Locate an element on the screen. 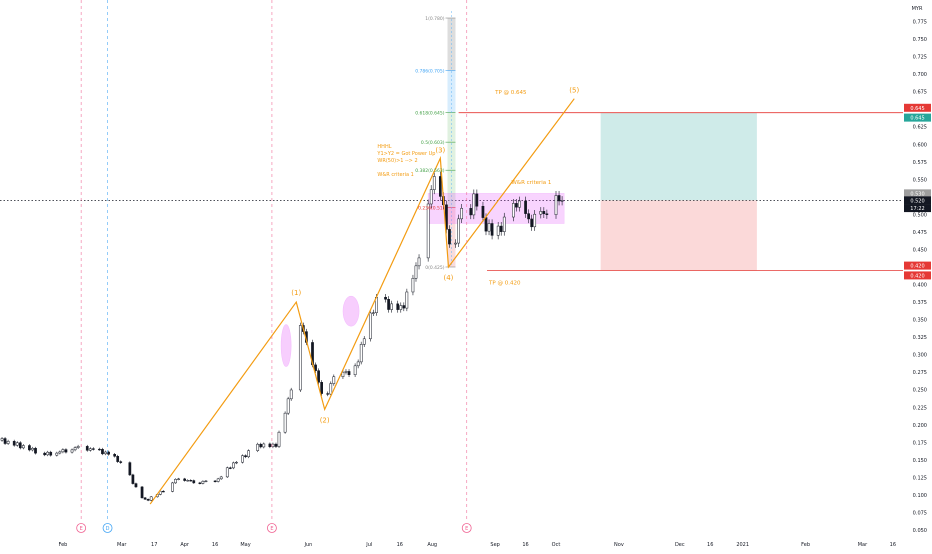 Image resolution: width=932 pixels, height=554 pixels. y-tick-label: 0.700 is located at coordinates (920, 75).